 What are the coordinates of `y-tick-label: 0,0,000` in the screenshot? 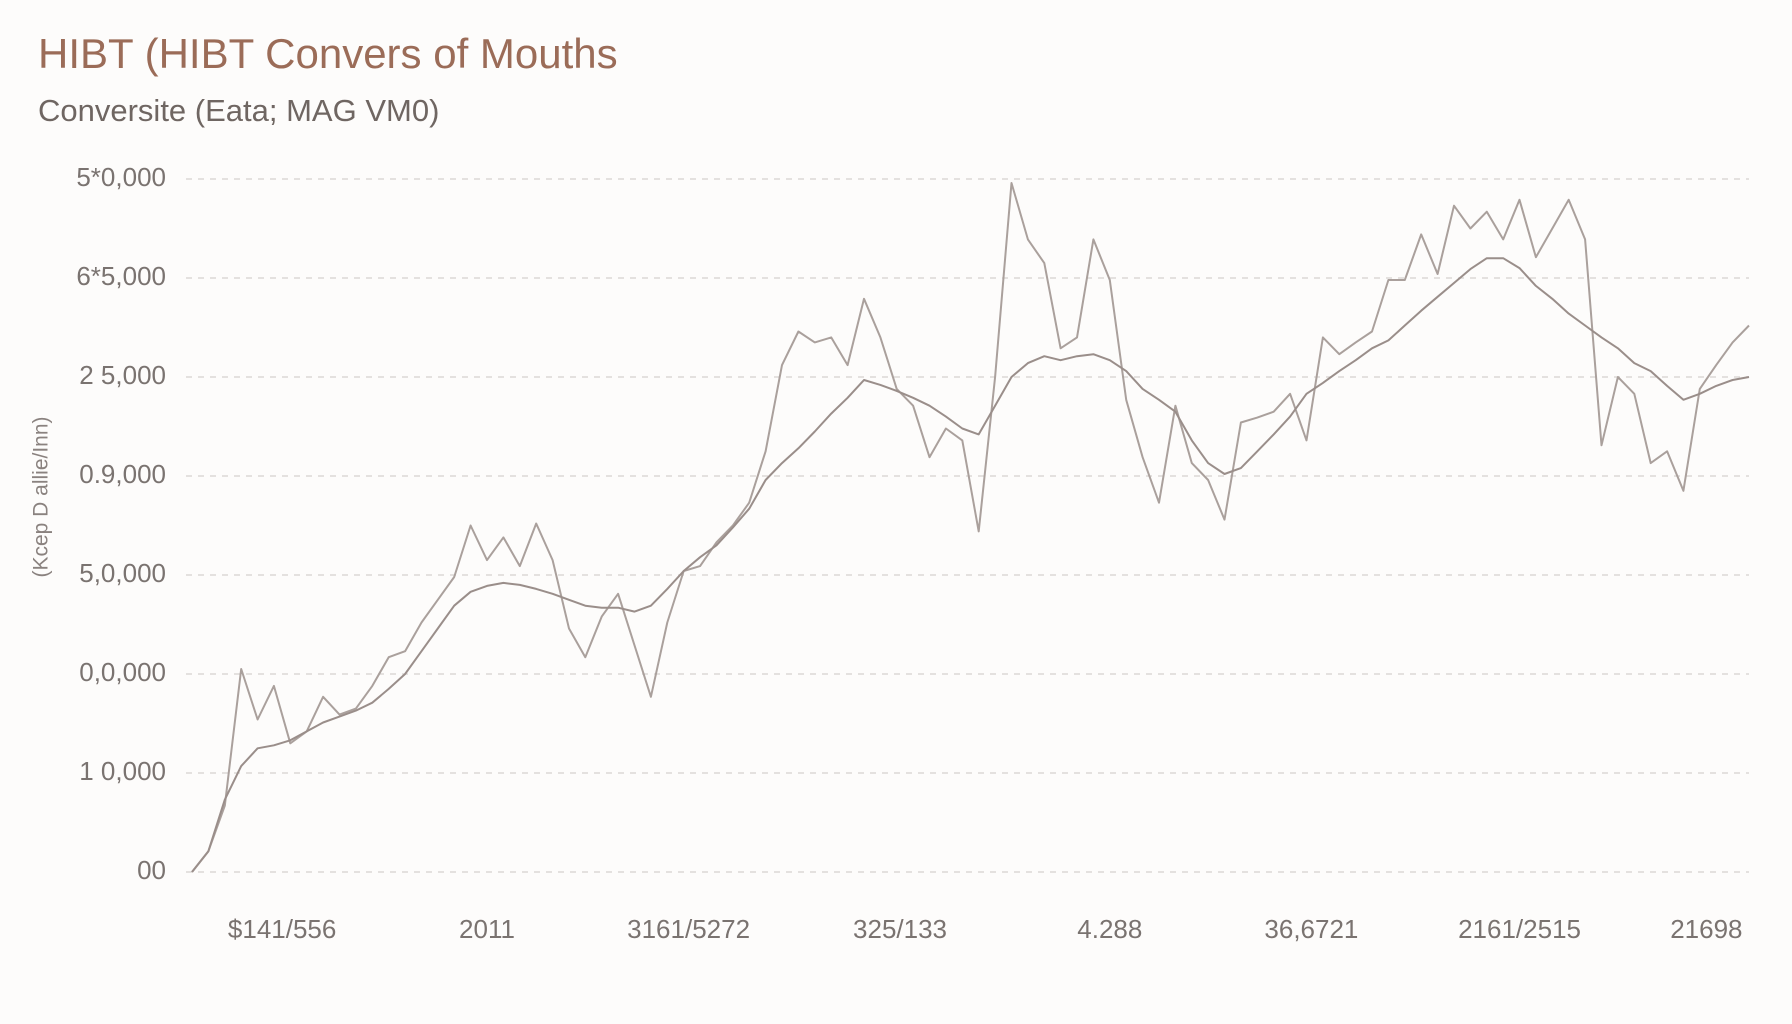 It's located at (122, 672).